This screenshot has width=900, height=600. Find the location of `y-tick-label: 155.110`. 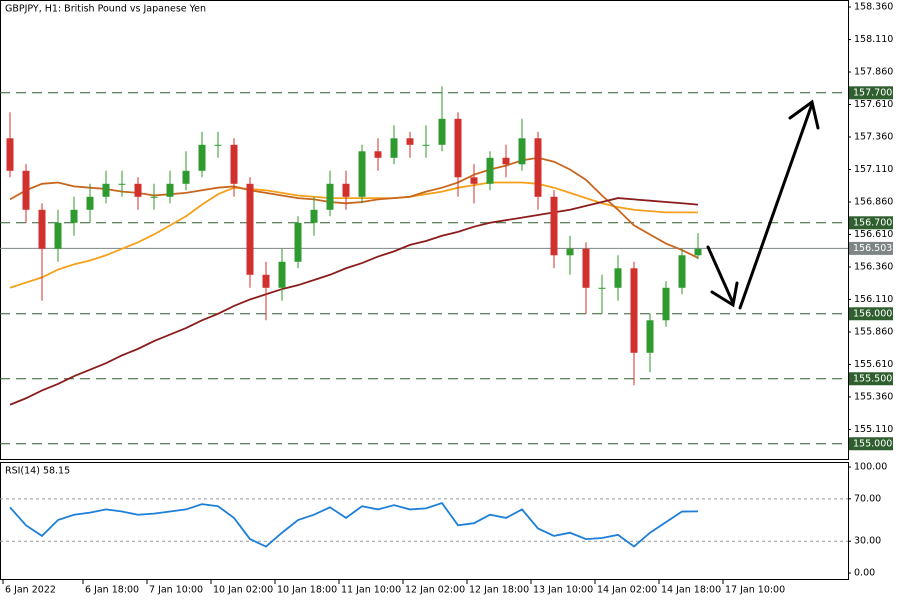

y-tick-label: 155.110 is located at coordinates (873, 429).